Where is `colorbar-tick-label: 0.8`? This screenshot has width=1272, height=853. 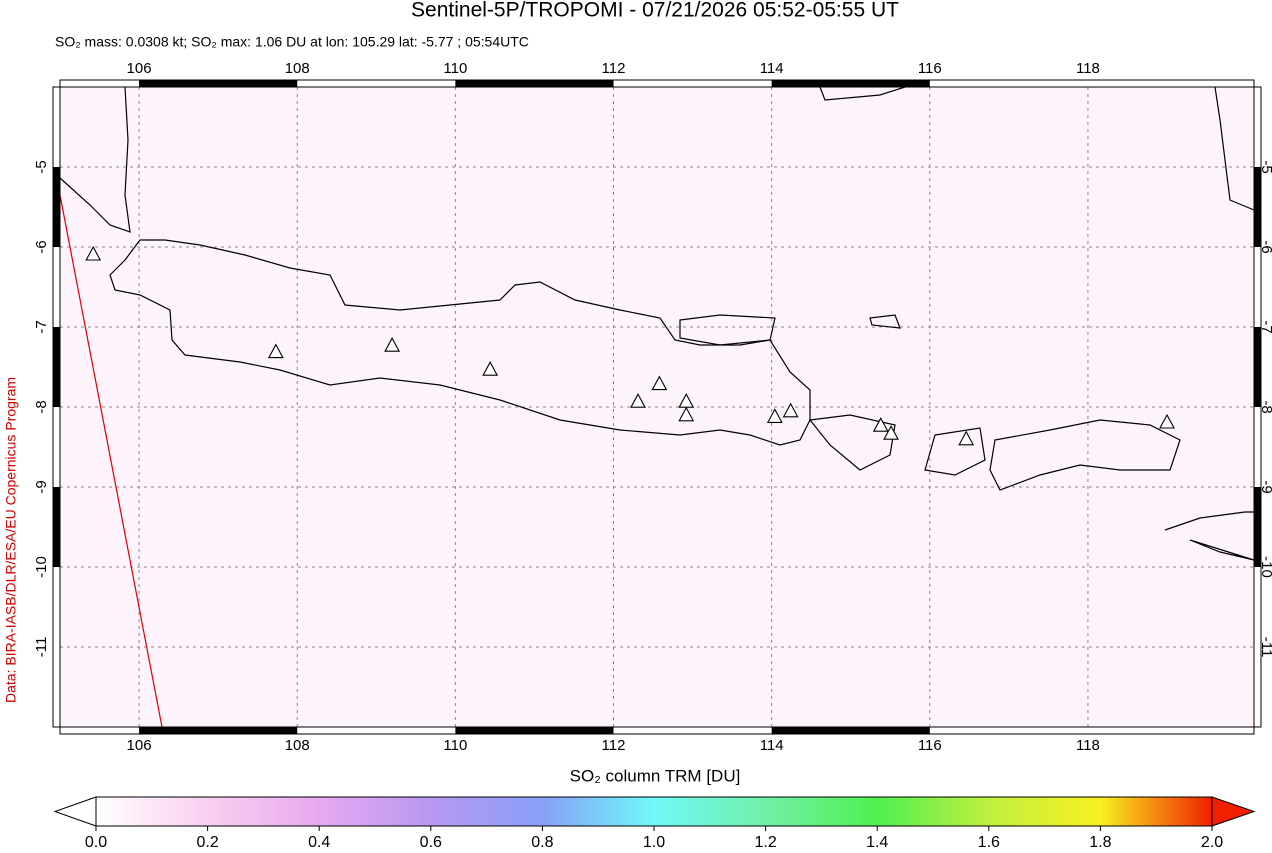
colorbar-tick-label: 0.8 is located at coordinates (542, 842).